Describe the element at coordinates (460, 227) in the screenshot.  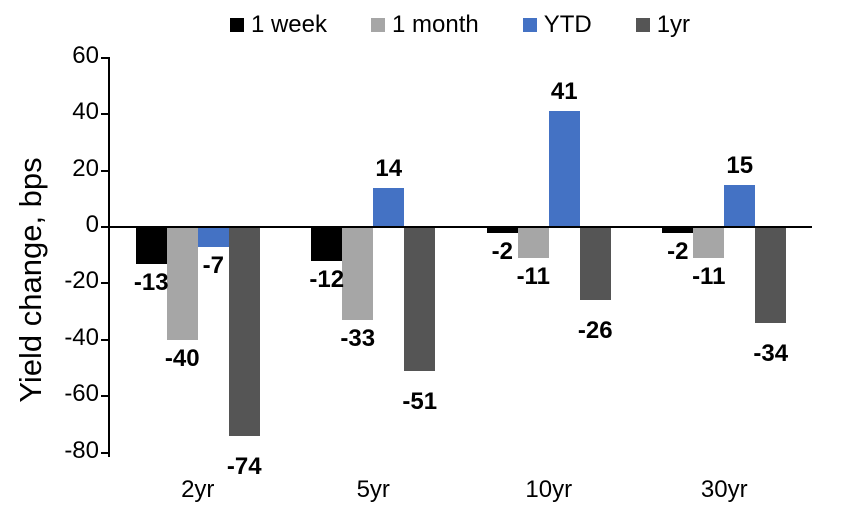
I see `zero-line` at that location.